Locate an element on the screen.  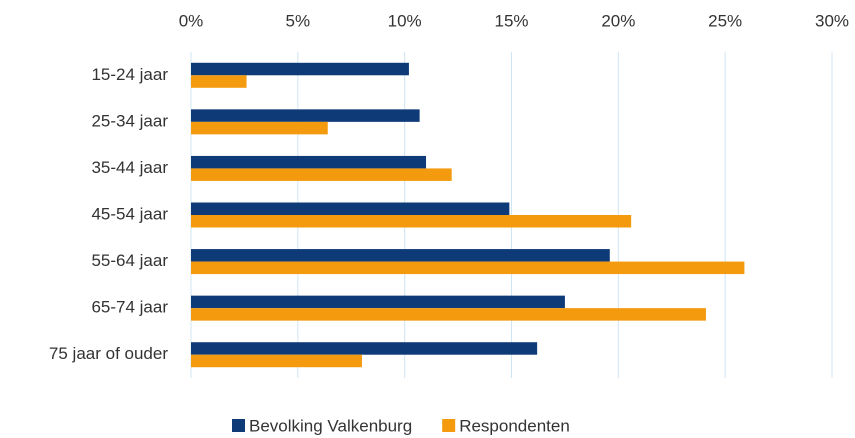
y-tick-label: 55-64 jaar is located at coordinates (129, 260).